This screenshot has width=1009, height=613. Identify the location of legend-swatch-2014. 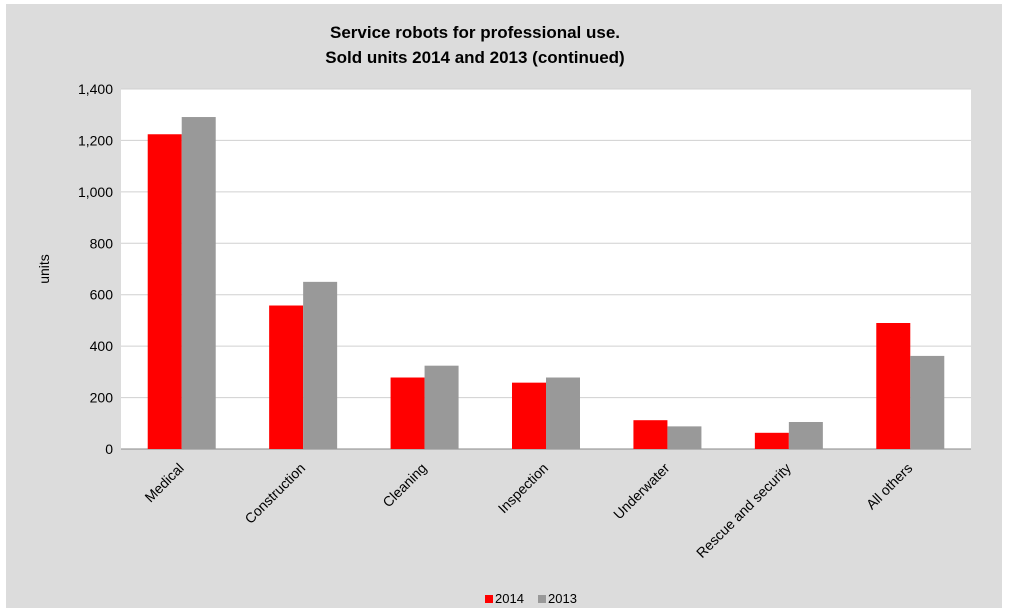
(489, 599).